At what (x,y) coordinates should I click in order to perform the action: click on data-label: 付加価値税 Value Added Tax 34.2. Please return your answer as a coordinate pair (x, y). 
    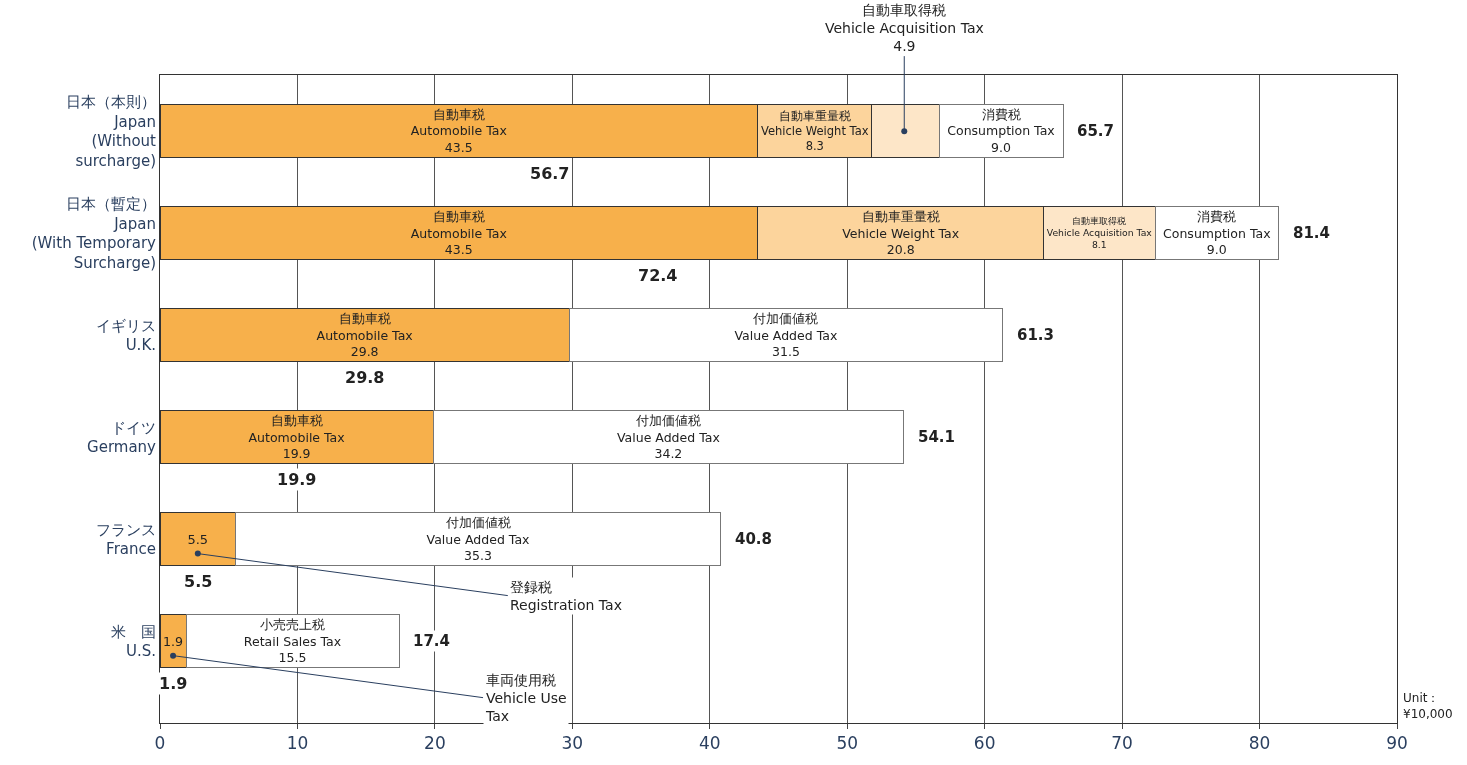
    Looking at the image, I should click on (668, 437).